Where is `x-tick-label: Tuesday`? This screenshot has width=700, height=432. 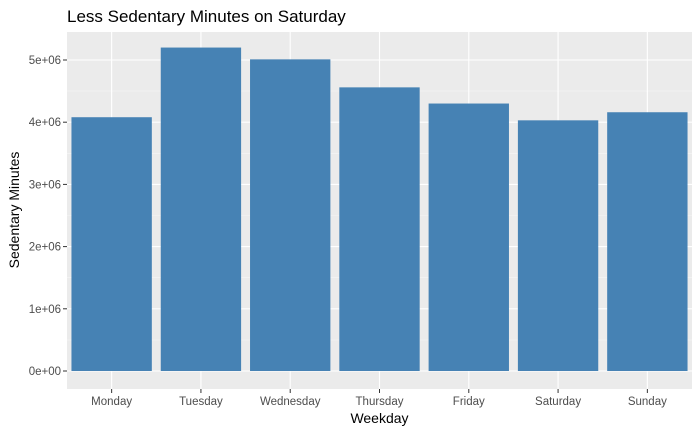
x-tick-label: Tuesday is located at coordinates (201, 402).